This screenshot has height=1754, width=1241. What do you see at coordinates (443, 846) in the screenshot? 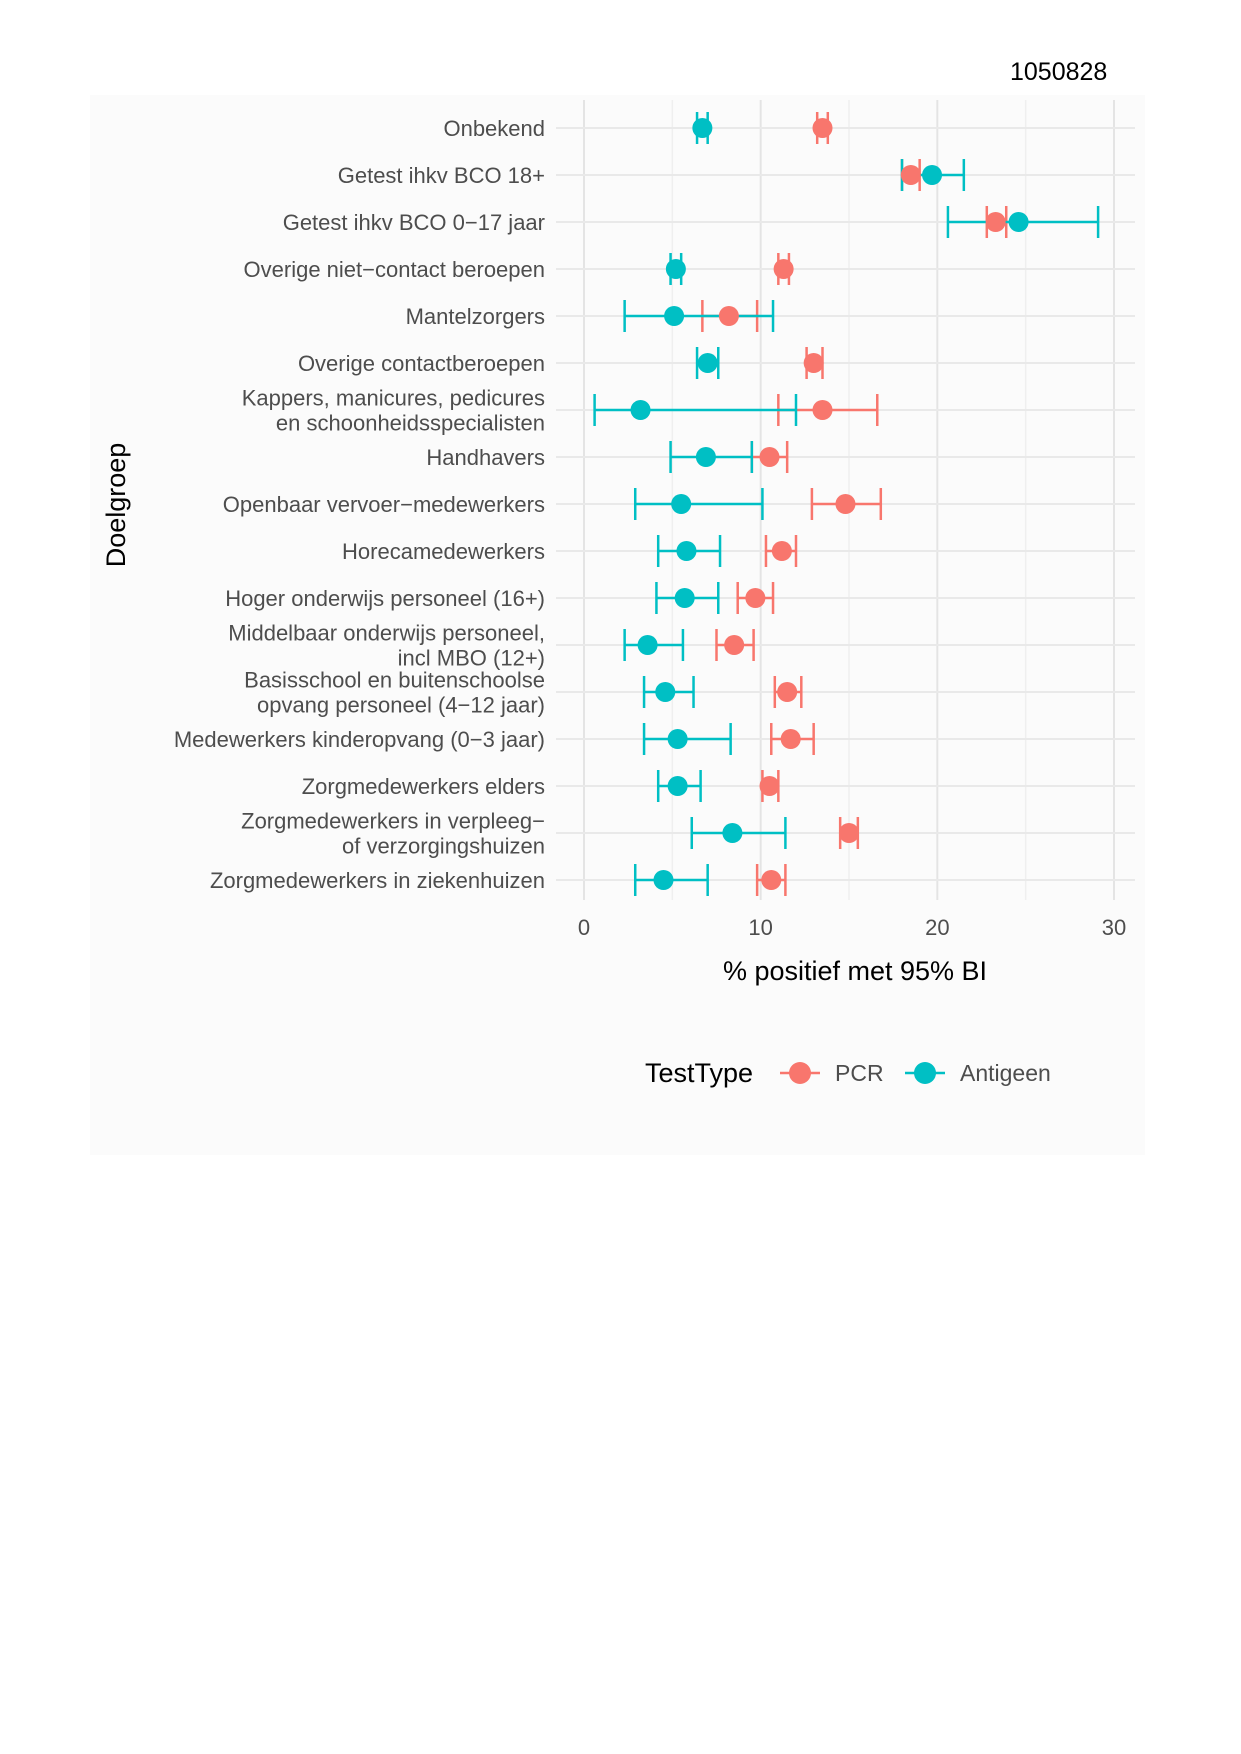
I see `y-tick-label: of verzorgingshuizen` at bounding box center [443, 846].